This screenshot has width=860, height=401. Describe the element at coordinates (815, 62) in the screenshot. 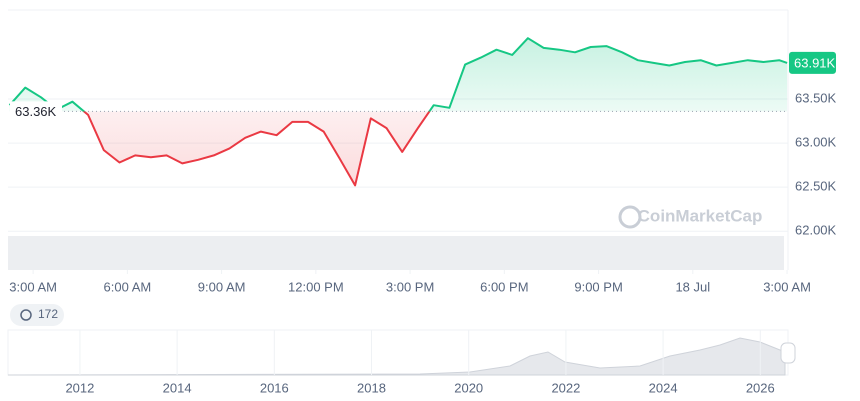

I see `current-price-label: 63.91K` at that location.